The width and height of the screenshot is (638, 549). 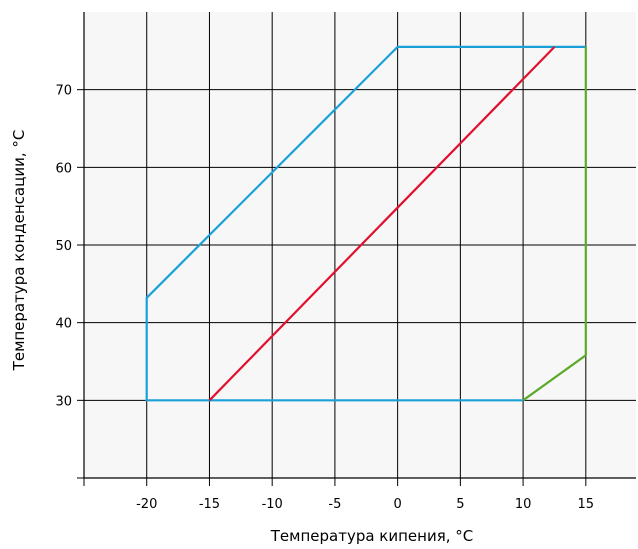 What do you see at coordinates (209, 504) in the screenshot?
I see `x-tick-label: -15` at bounding box center [209, 504].